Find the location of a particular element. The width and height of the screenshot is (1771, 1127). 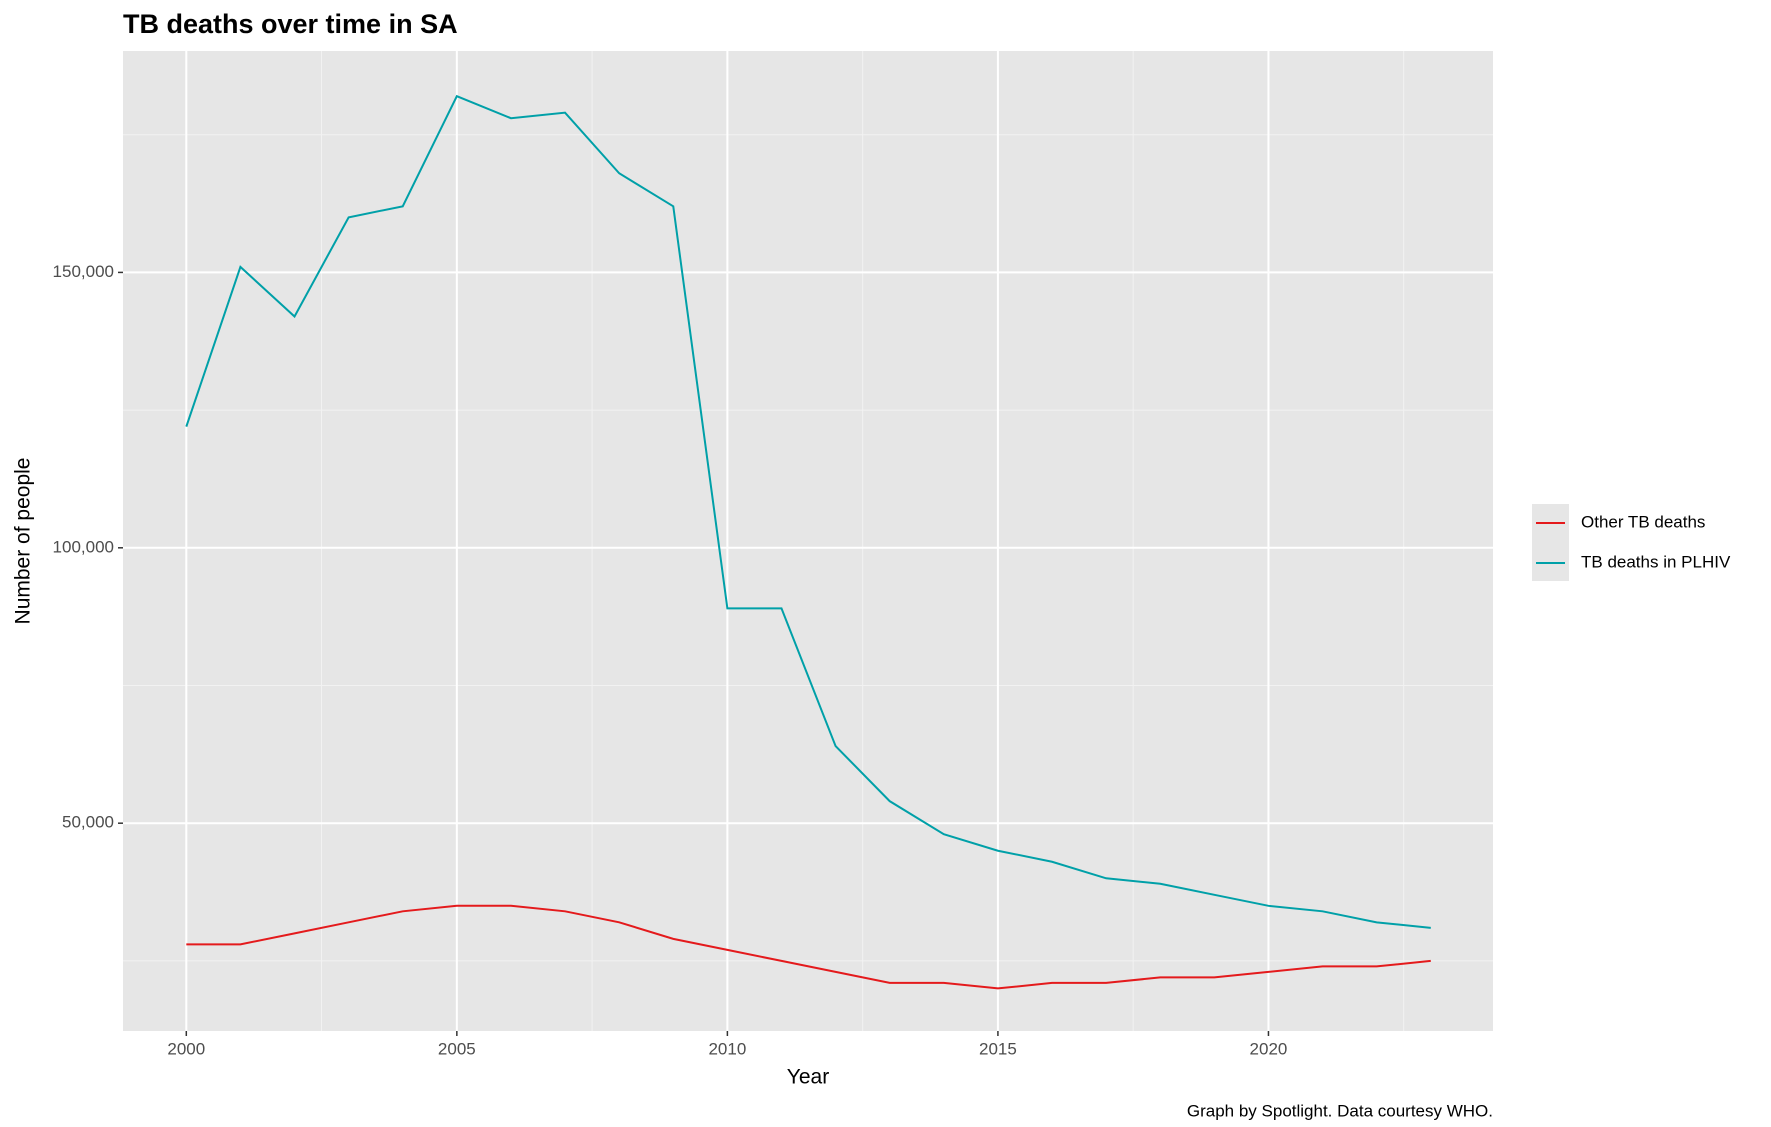

x-tick-label: 2005 is located at coordinates (457, 1048).